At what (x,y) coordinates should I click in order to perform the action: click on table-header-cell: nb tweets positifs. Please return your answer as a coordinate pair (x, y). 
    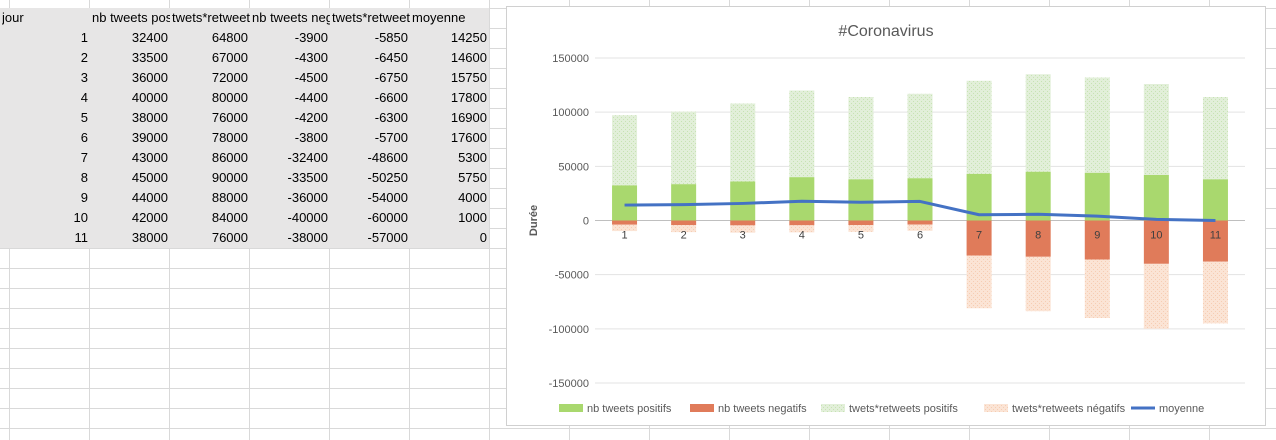
    Looking at the image, I should click on (131, 17).